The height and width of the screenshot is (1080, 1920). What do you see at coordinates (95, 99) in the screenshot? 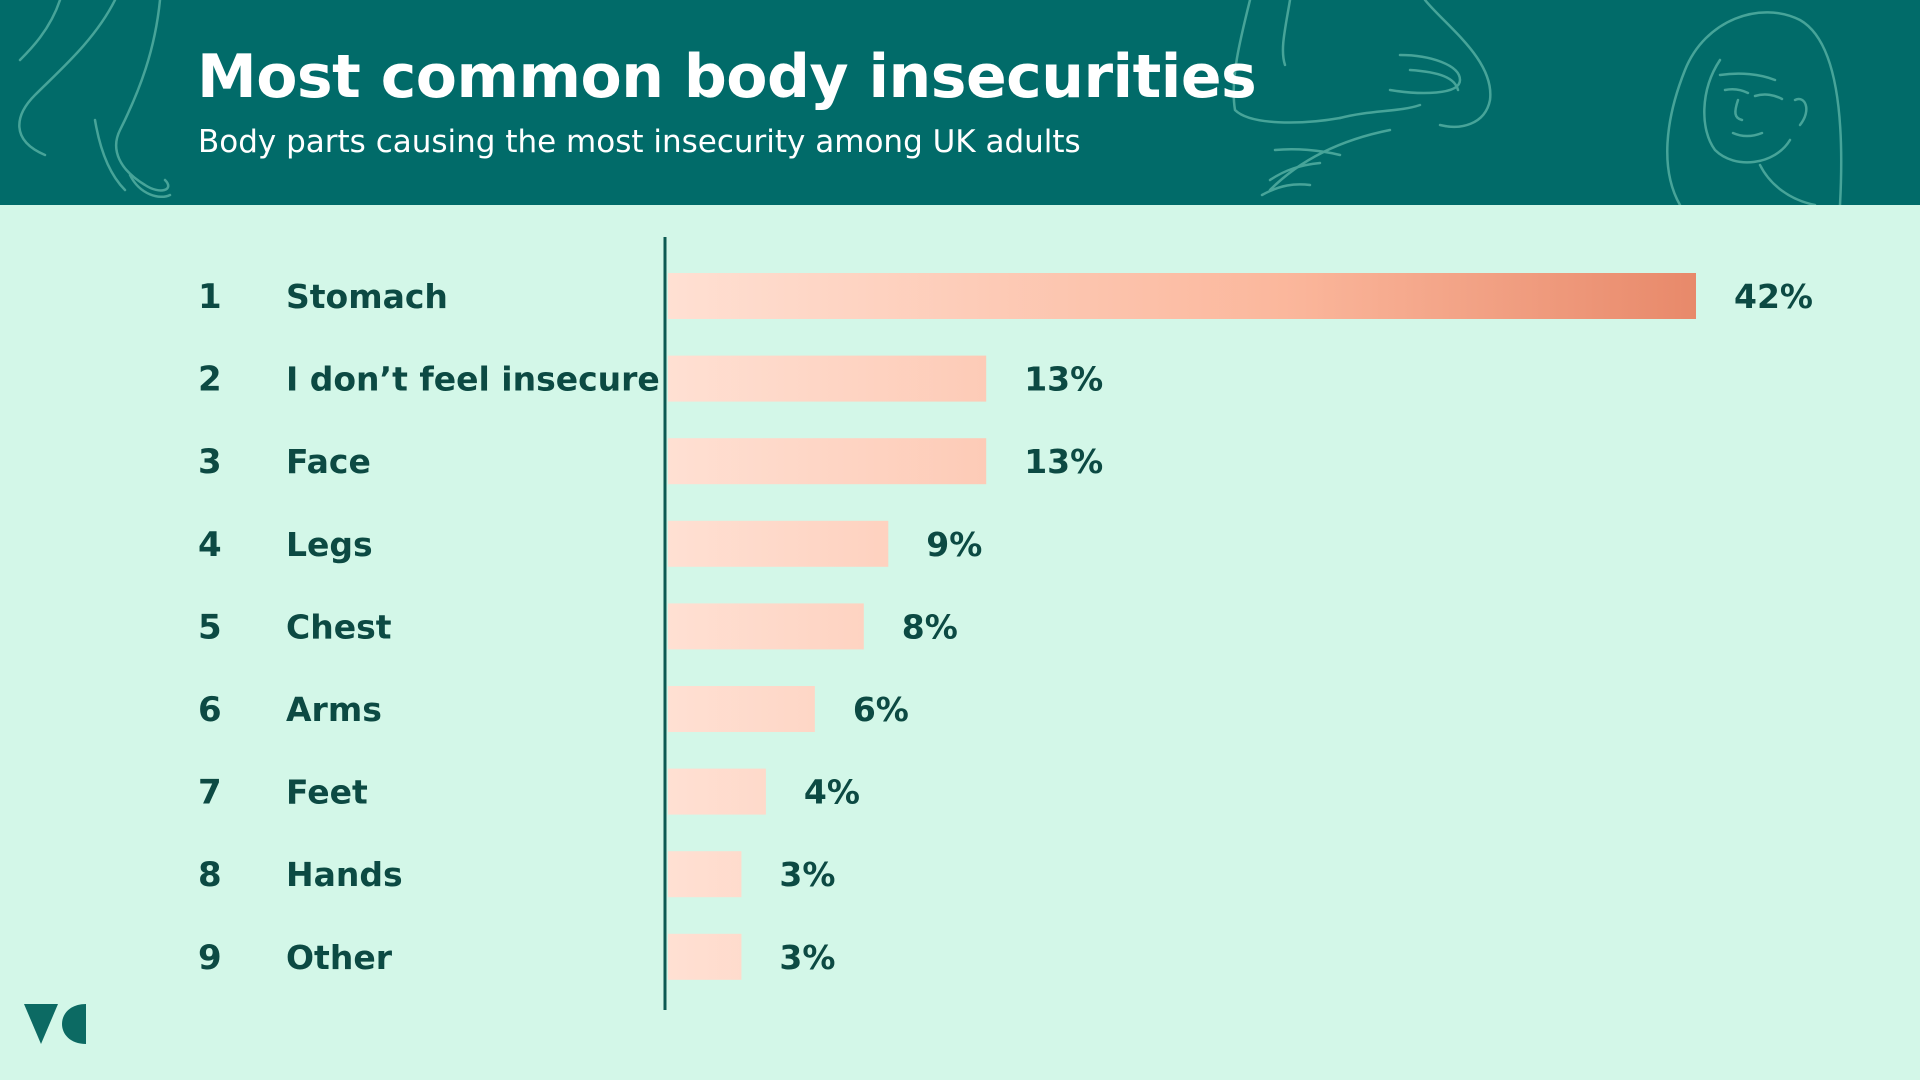
I see `feet-illustration-icon` at bounding box center [95, 99].